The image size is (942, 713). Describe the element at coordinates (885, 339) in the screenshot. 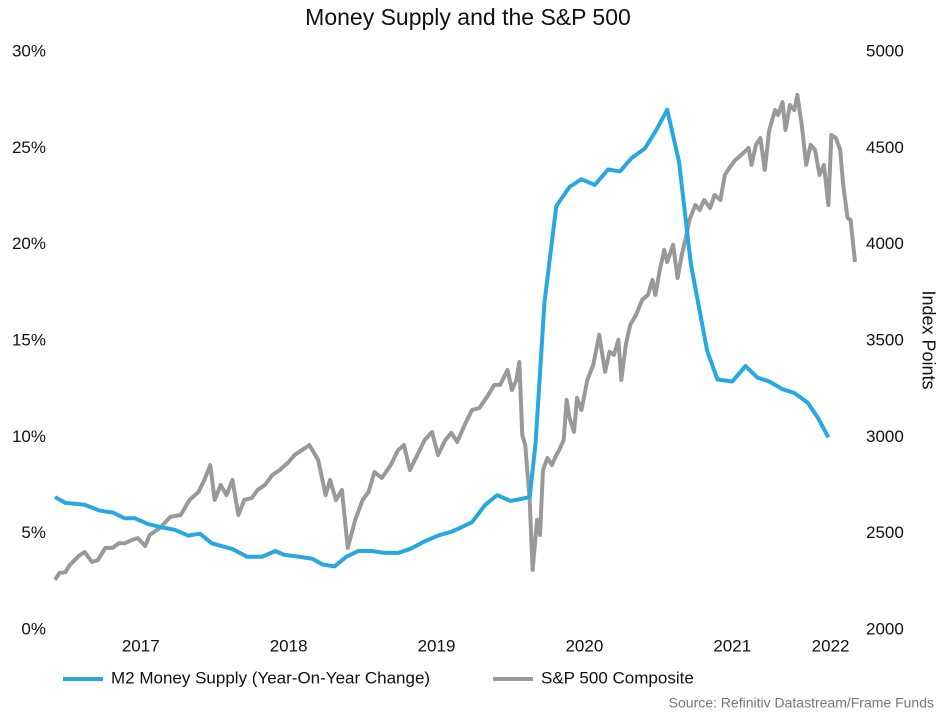

I see `y2-tick-label: 3500` at that location.